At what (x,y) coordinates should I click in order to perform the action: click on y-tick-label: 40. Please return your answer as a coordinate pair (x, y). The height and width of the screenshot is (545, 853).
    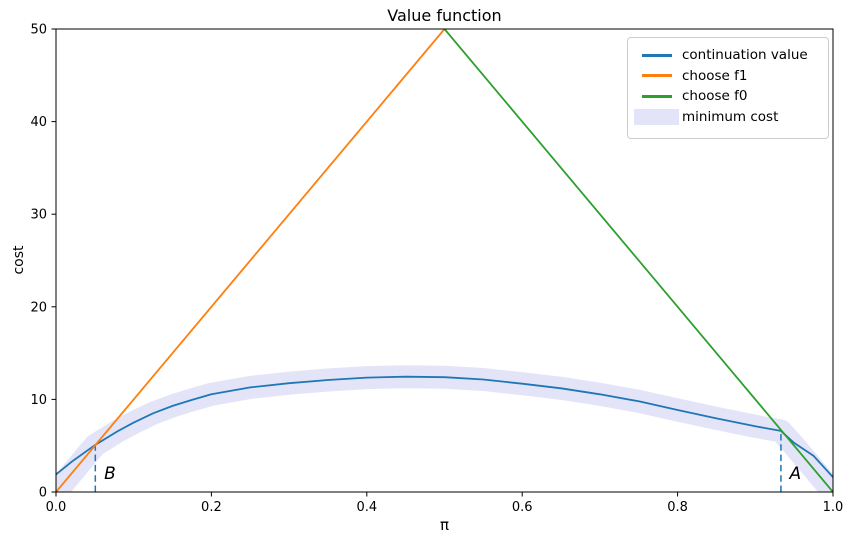
    Looking at the image, I should click on (38, 122).